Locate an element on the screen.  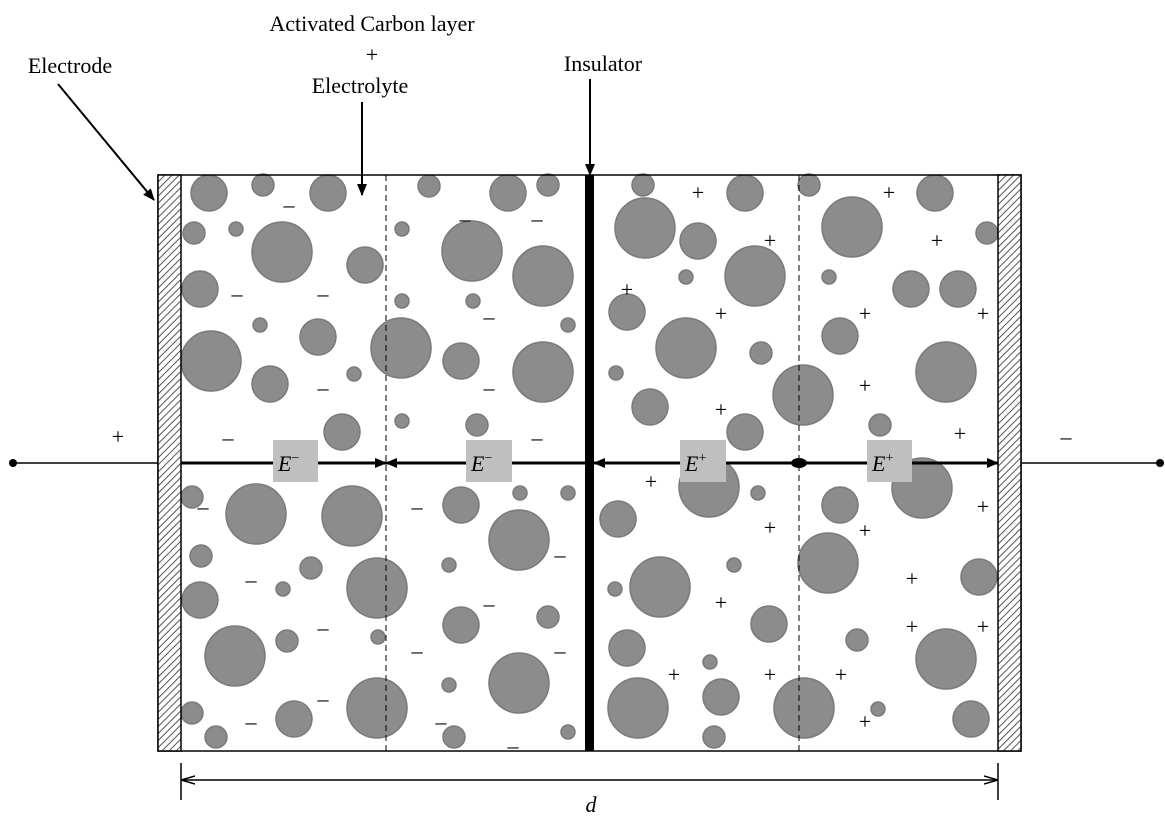
field-sign: − is located at coordinates (488, 458).